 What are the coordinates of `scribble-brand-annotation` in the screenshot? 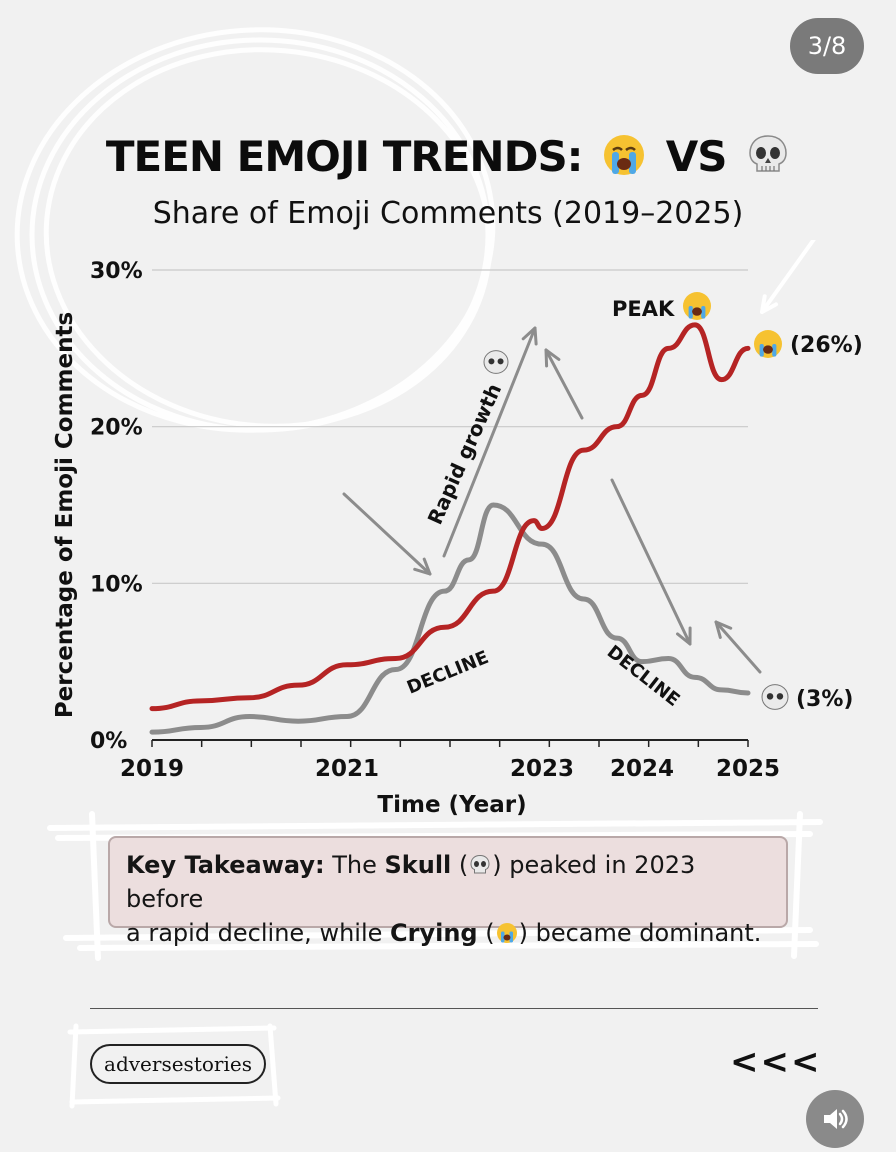 It's located at (174, 1066).